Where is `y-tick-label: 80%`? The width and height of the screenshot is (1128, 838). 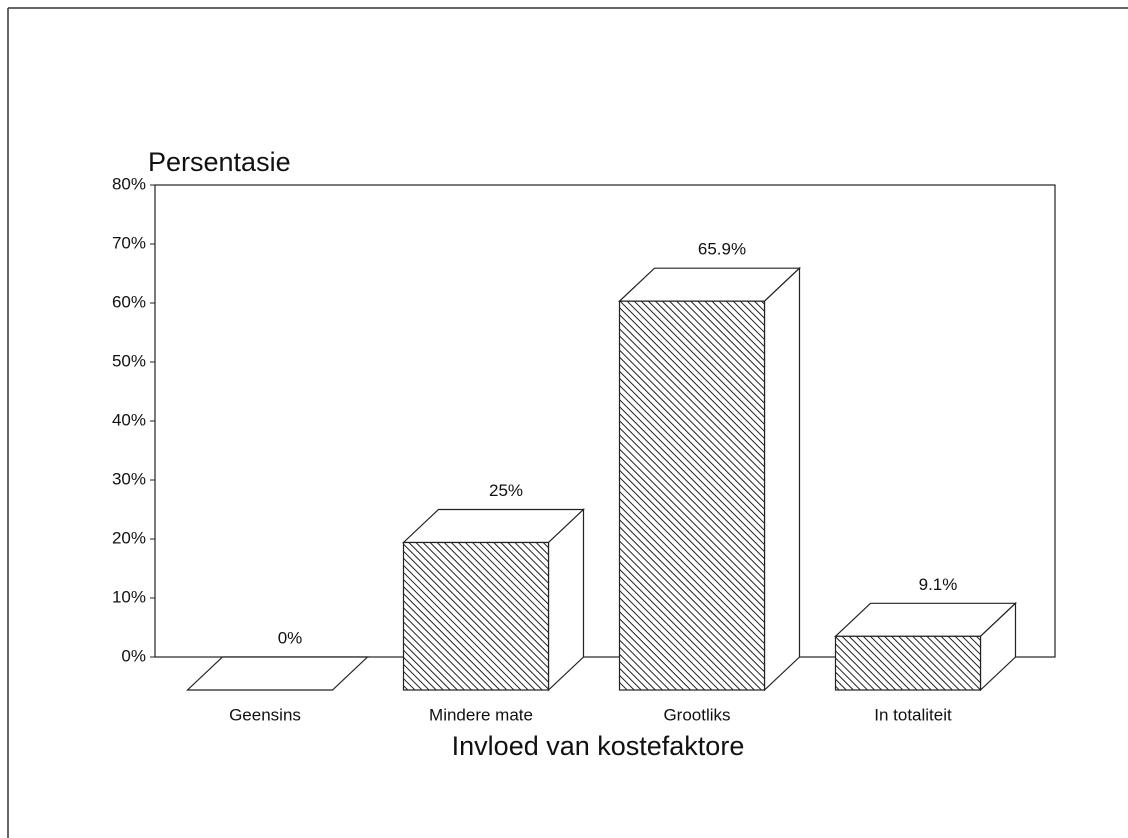
y-tick-label: 80% is located at coordinates (129, 183).